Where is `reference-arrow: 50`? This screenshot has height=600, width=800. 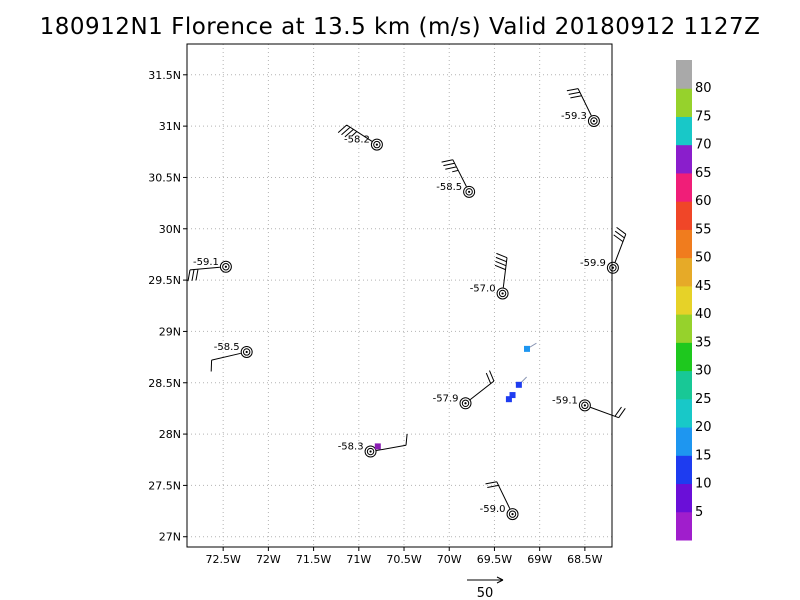 reference-arrow: 50 is located at coordinates (485, 588).